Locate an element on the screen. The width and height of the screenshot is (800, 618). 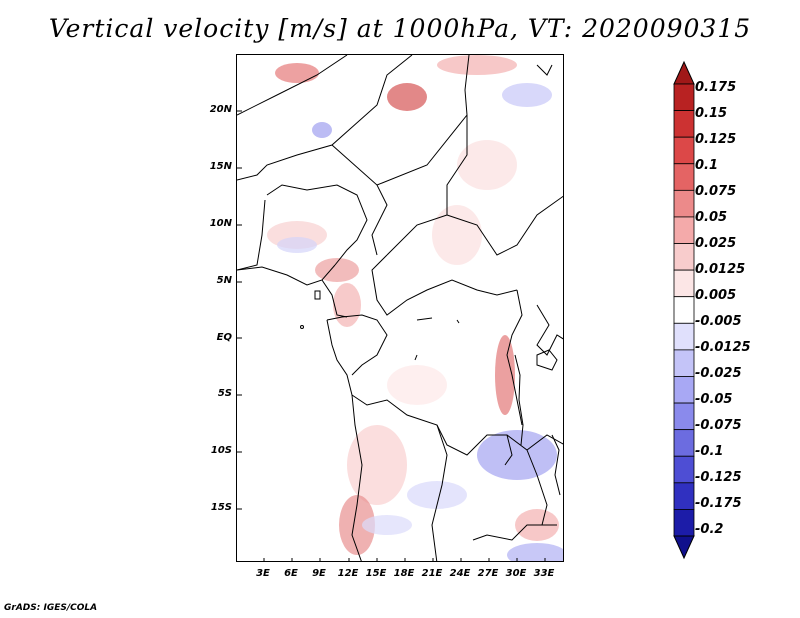
colorbar-label-neg-0-0125: -0.0125 is located at coordinates (723, 347).